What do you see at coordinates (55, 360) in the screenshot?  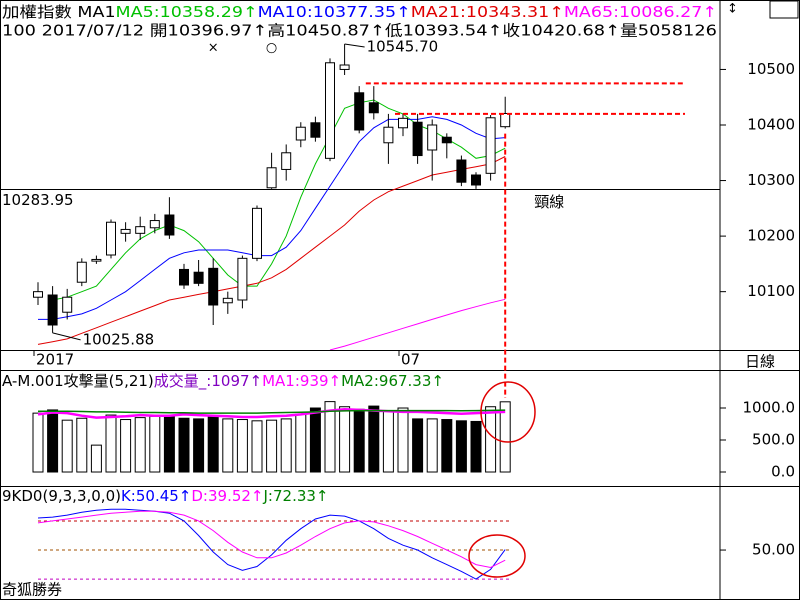 I see `x-tick-label: 2017` at bounding box center [55, 360].